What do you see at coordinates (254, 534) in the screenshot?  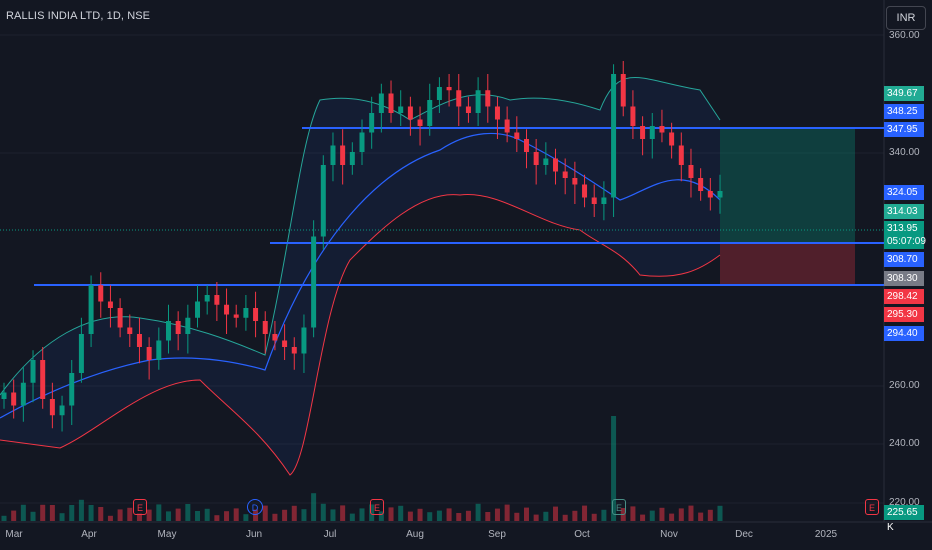 I see `x-tick: Jun` at bounding box center [254, 534].